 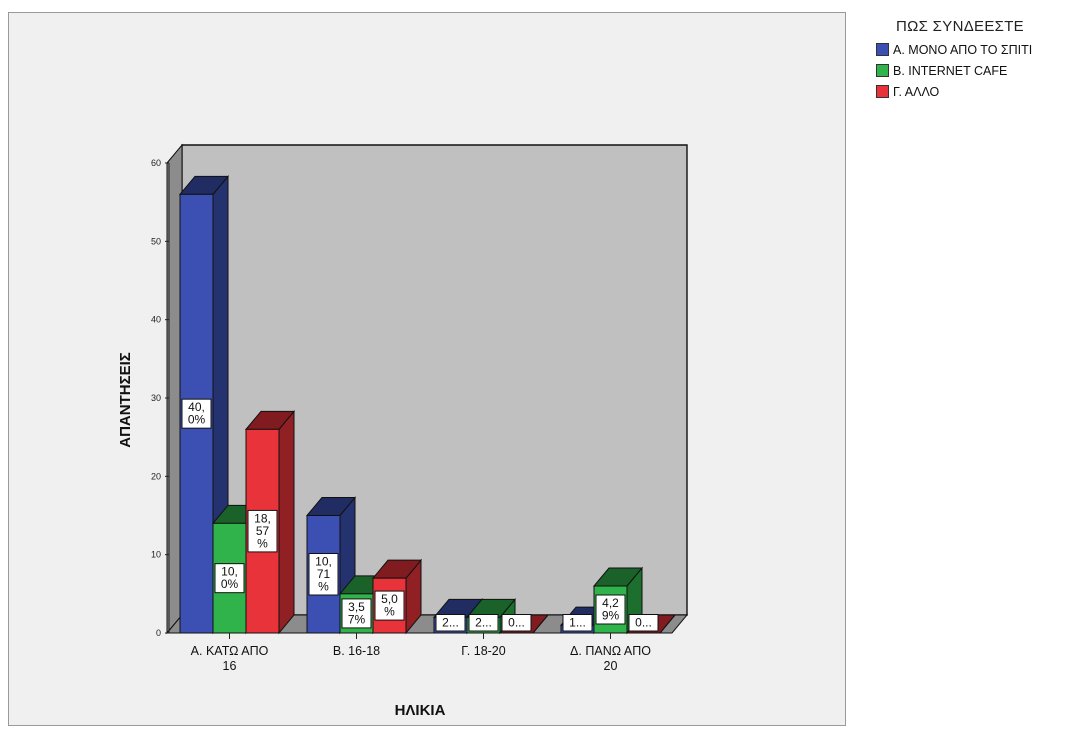 What do you see at coordinates (611, 616) in the screenshot?
I see `data-label: 9%` at bounding box center [611, 616].